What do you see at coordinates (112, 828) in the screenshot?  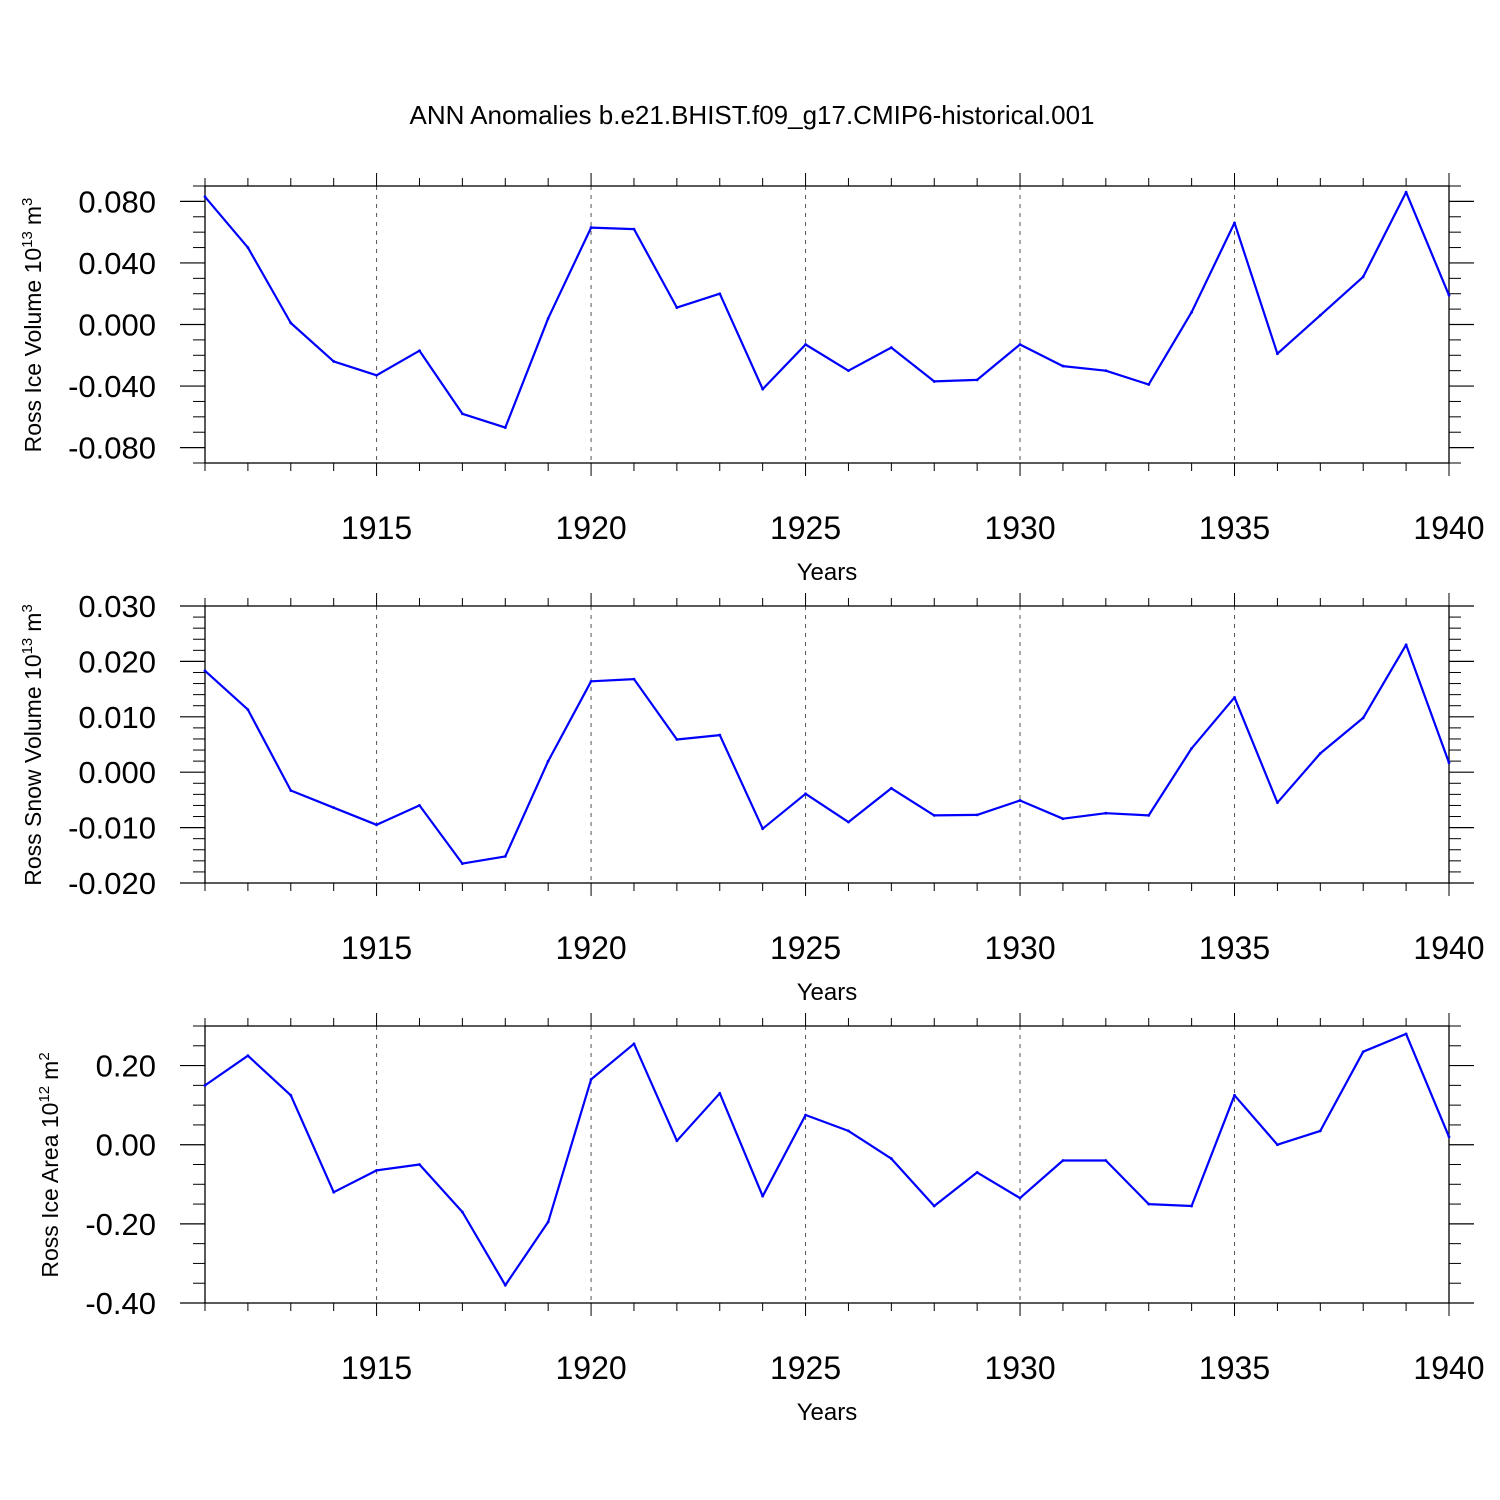 I see `y-tick-label: -0.010` at bounding box center [112, 828].